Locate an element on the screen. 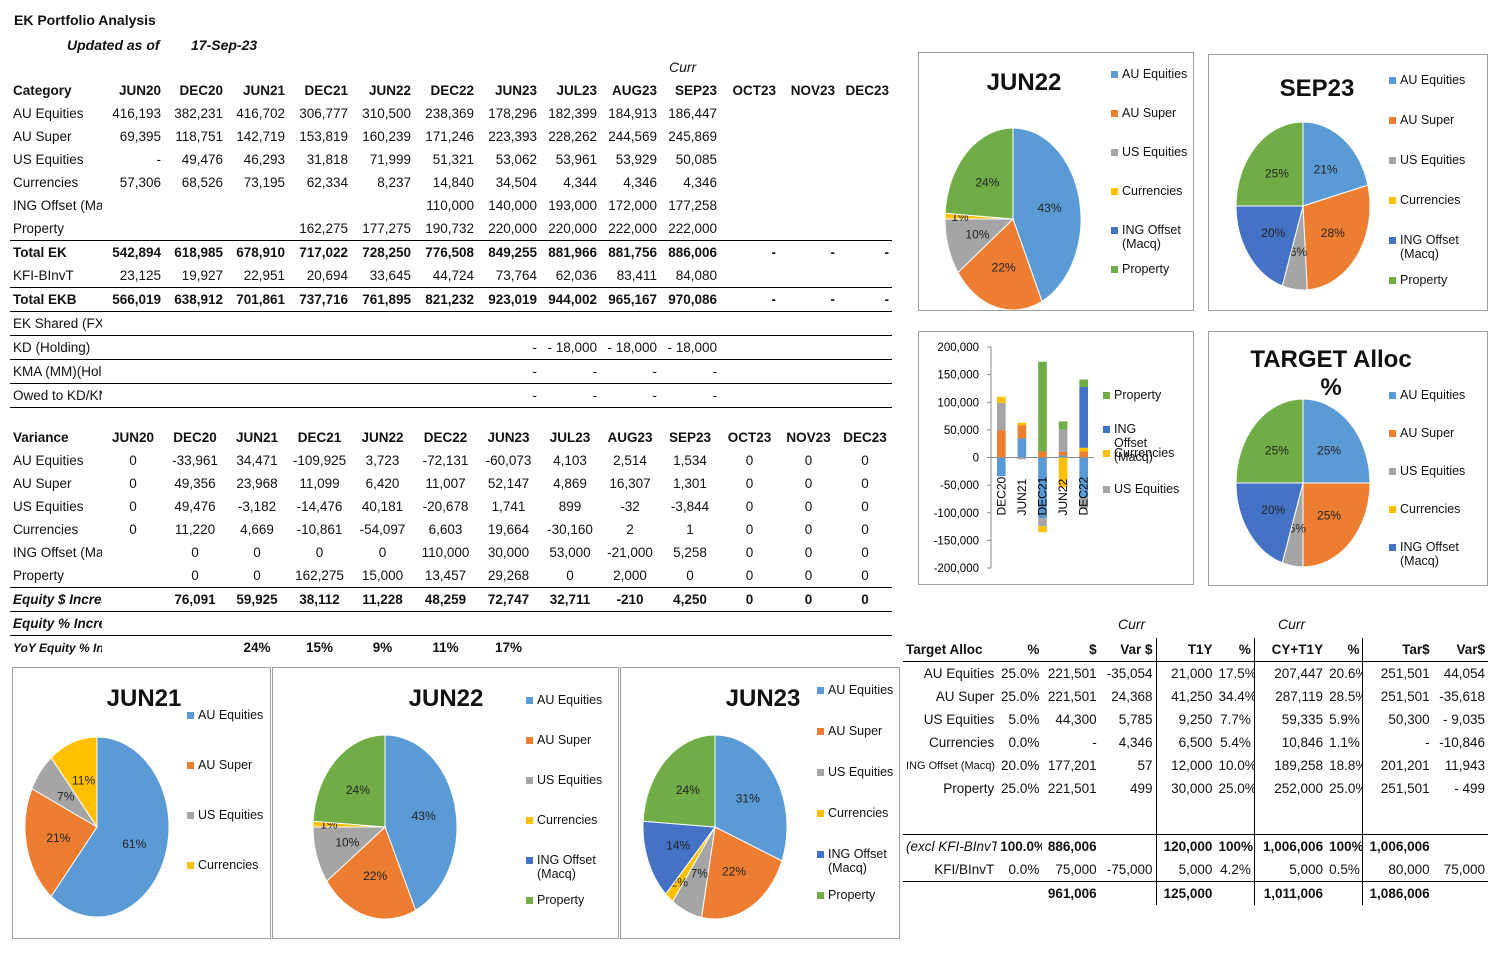  table-cell: -21,000 is located at coordinates (630, 552).